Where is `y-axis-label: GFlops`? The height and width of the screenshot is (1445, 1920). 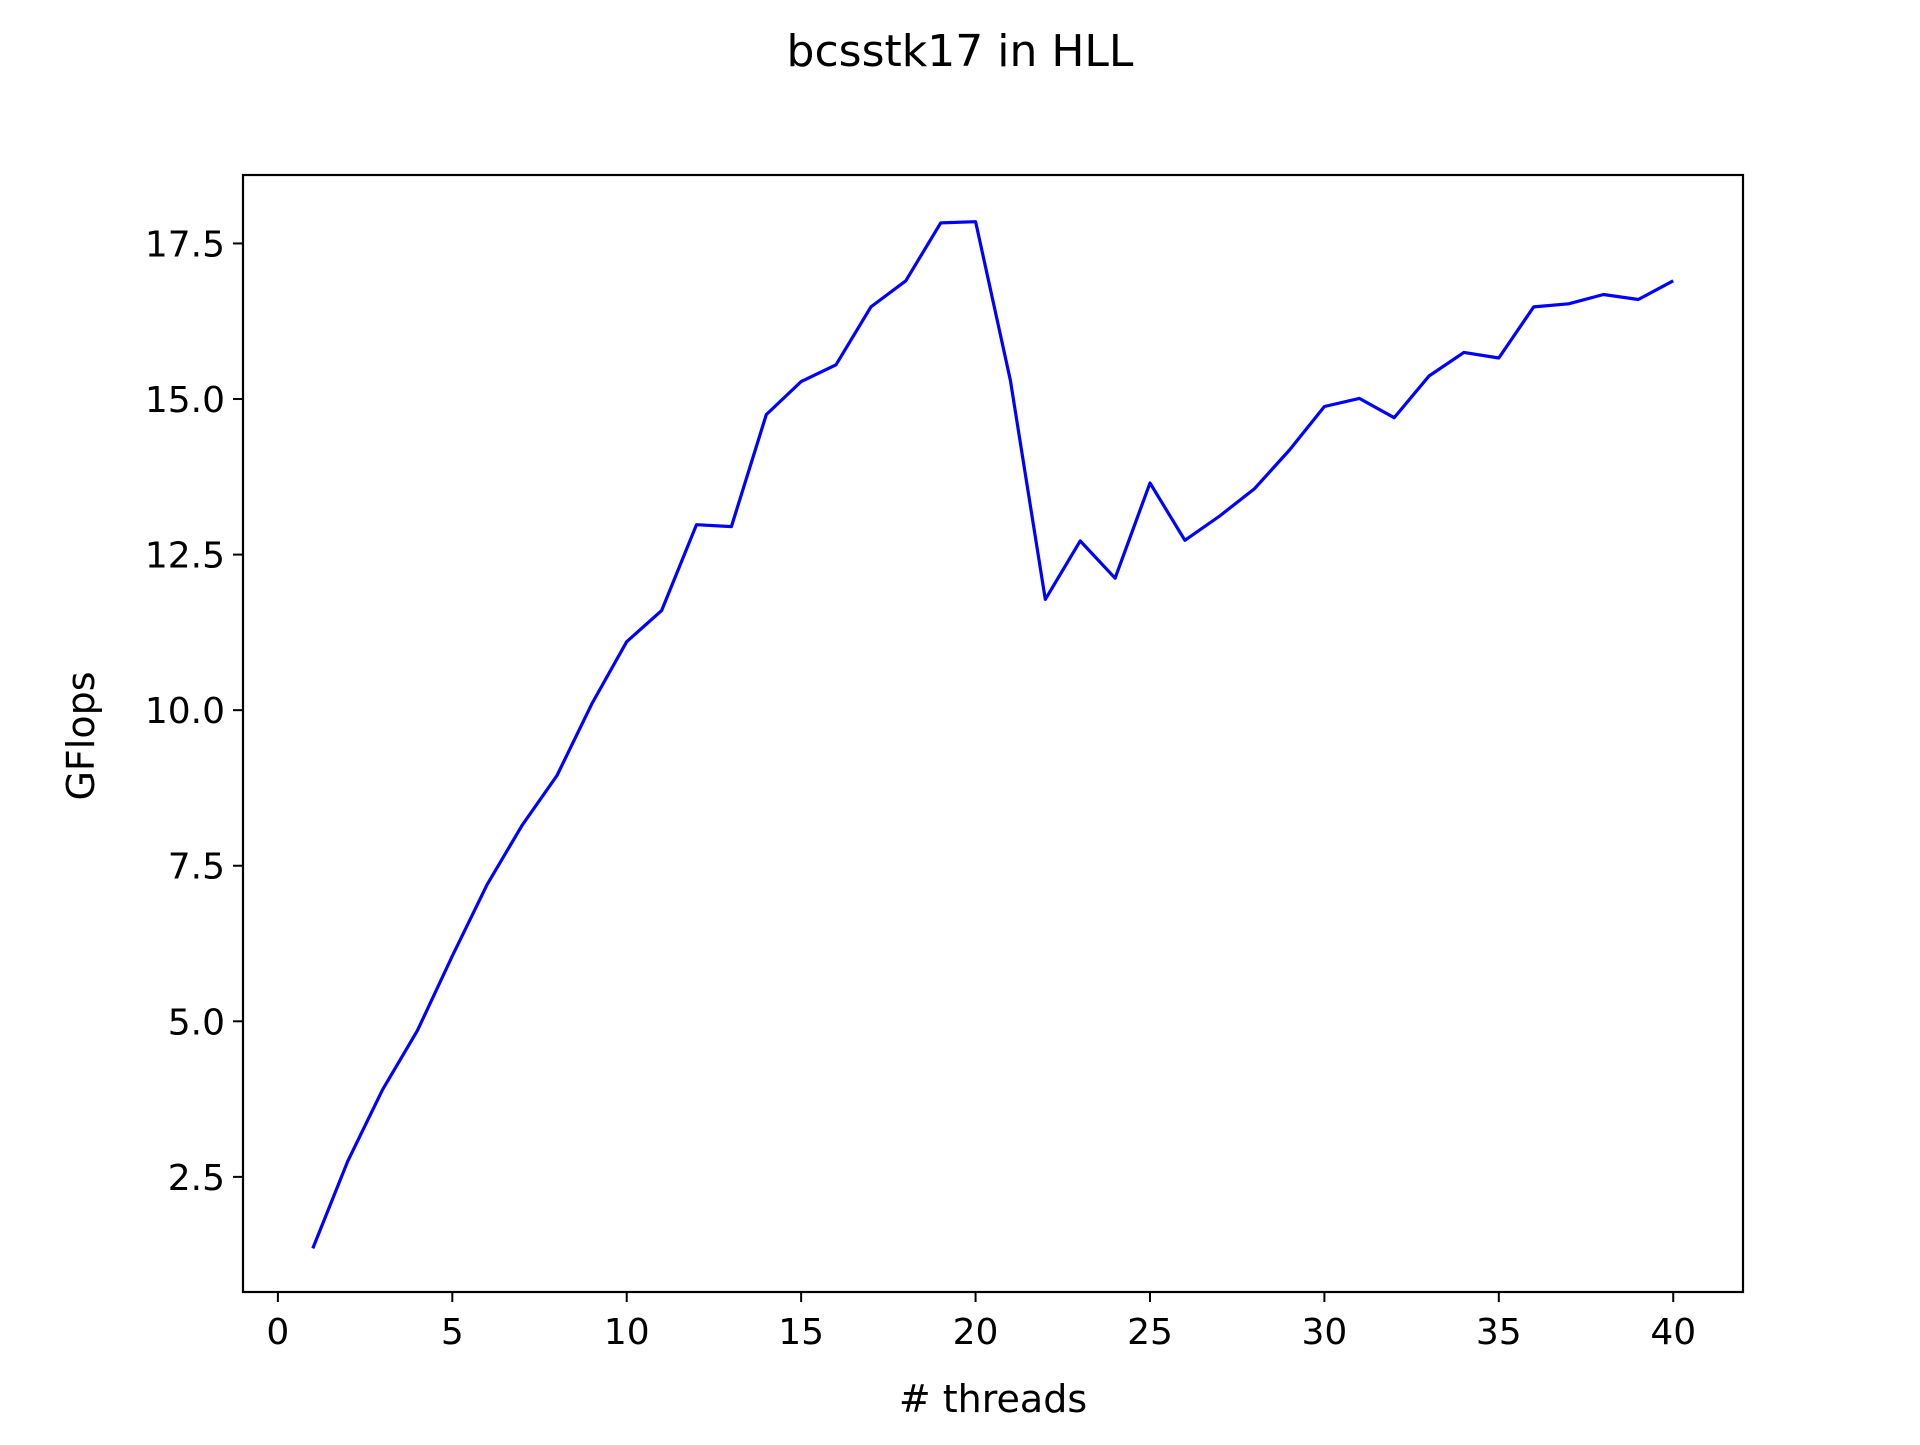 y-axis-label: GFlops is located at coordinates (81, 735).